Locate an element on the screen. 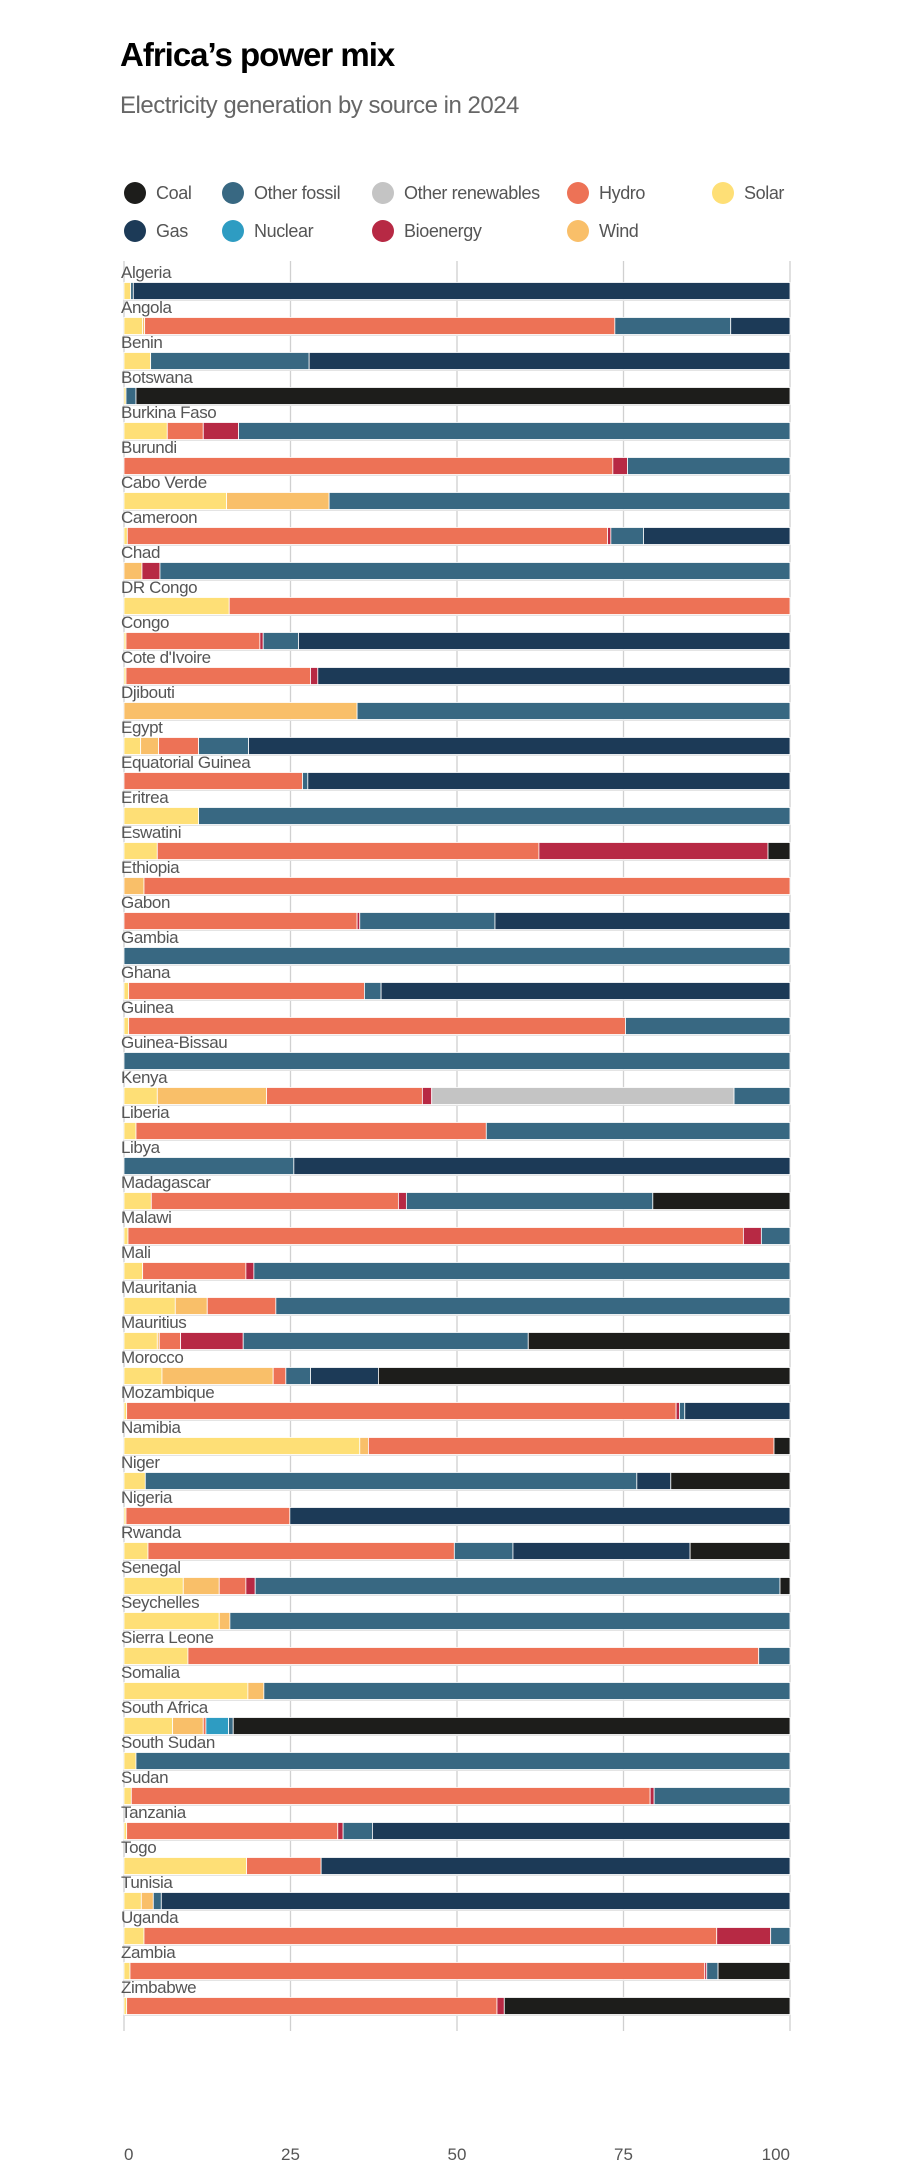  legend-item-coal: Coal is located at coordinates (173, 193).